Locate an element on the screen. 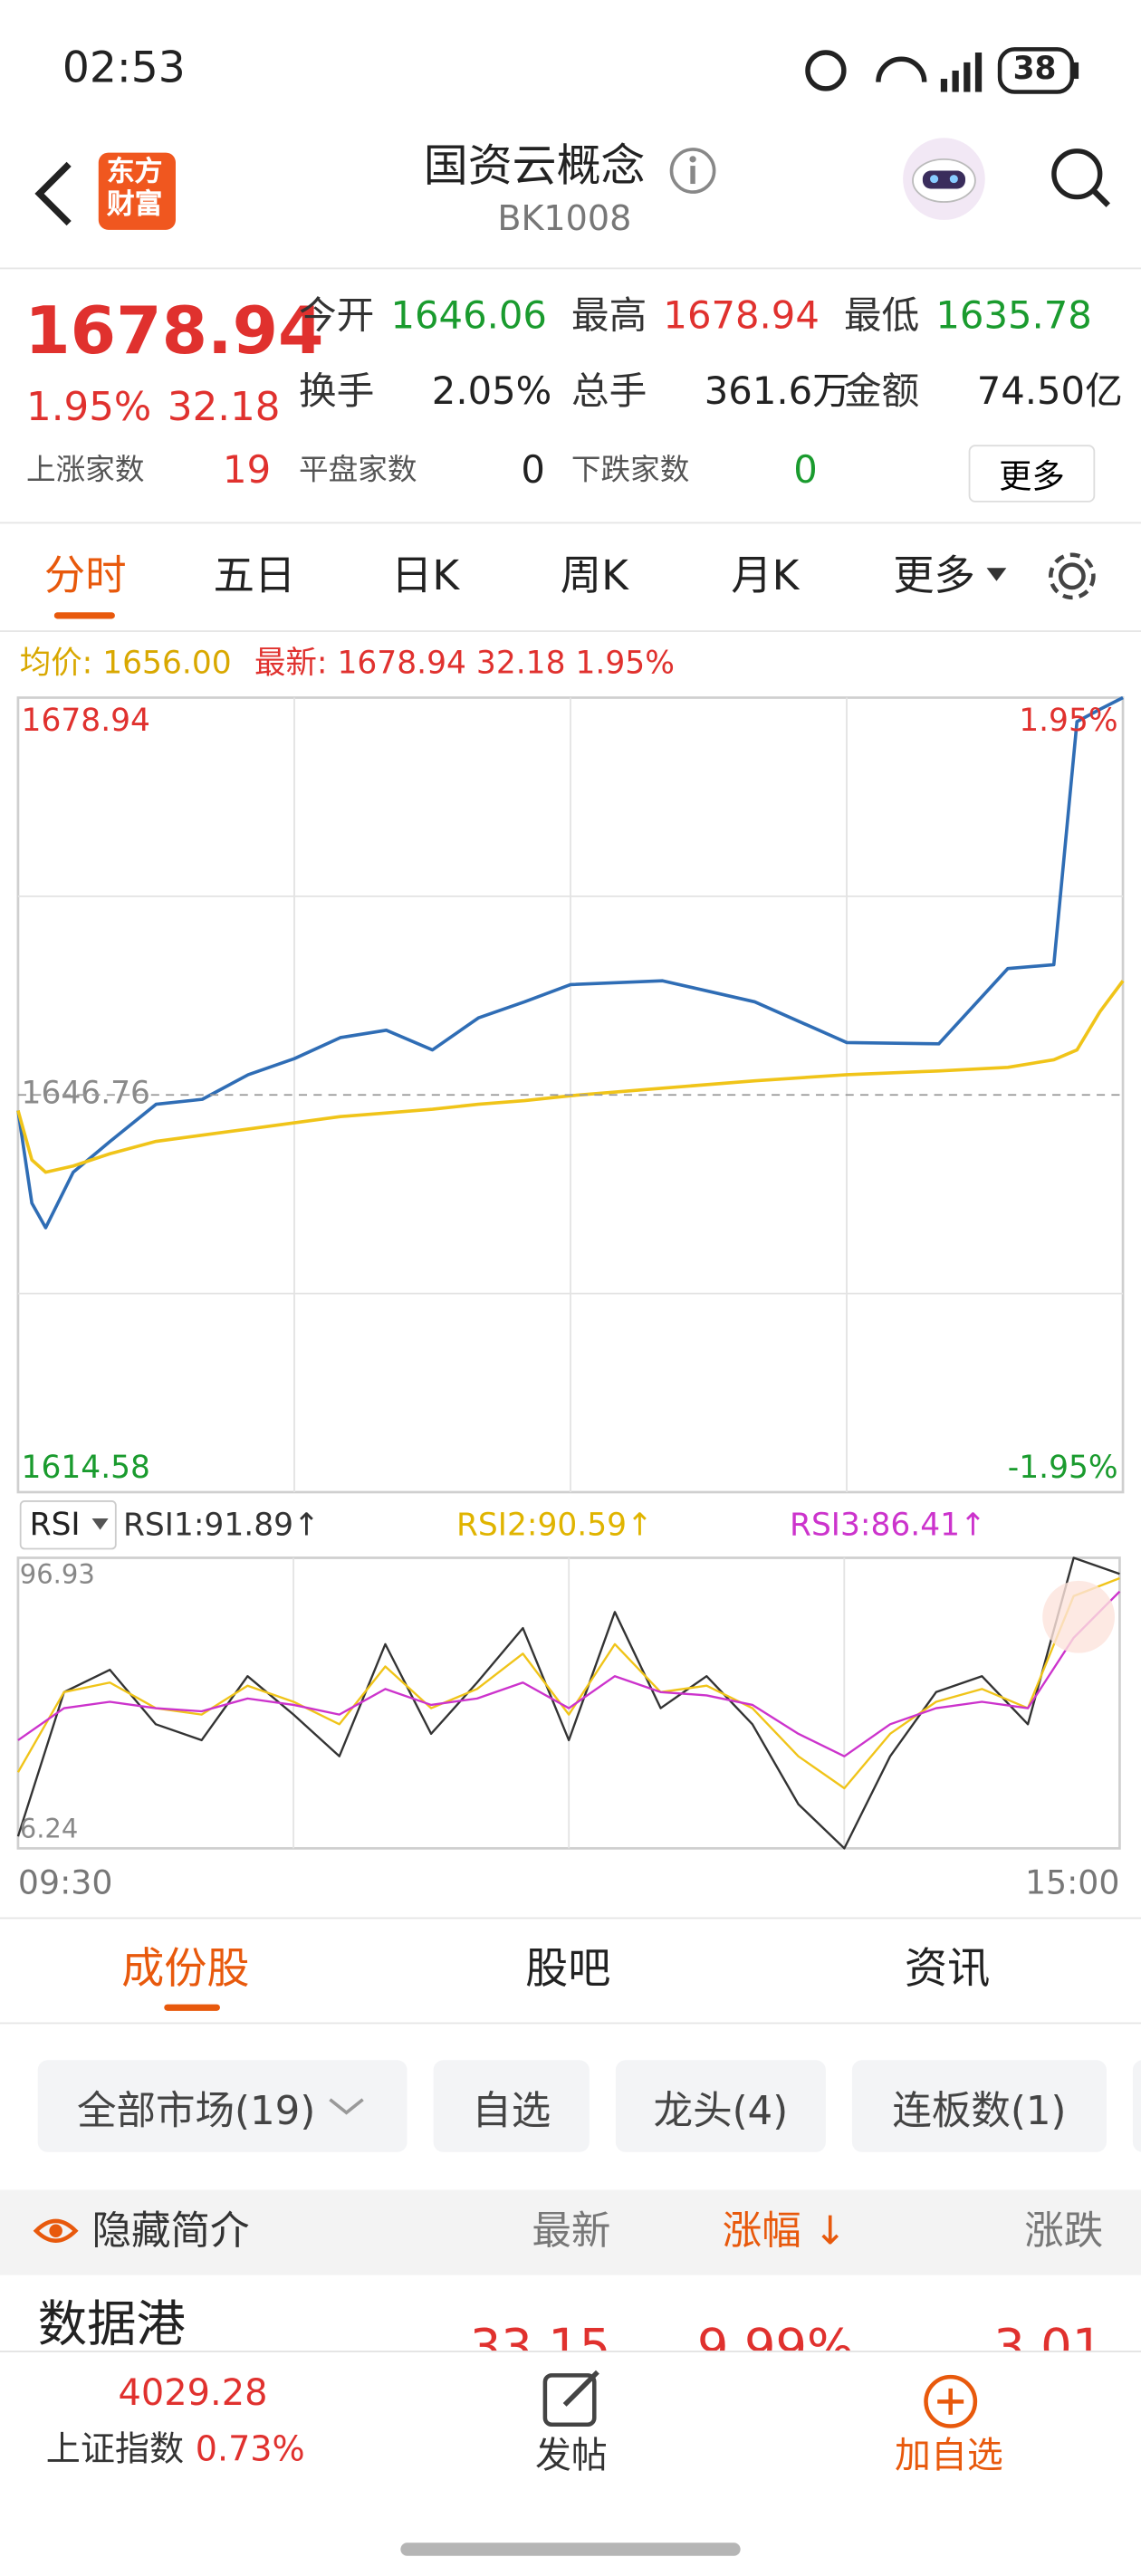 The width and height of the screenshot is (1141, 2576). header-cell: 隐藏简介 is located at coordinates (171, 2231).